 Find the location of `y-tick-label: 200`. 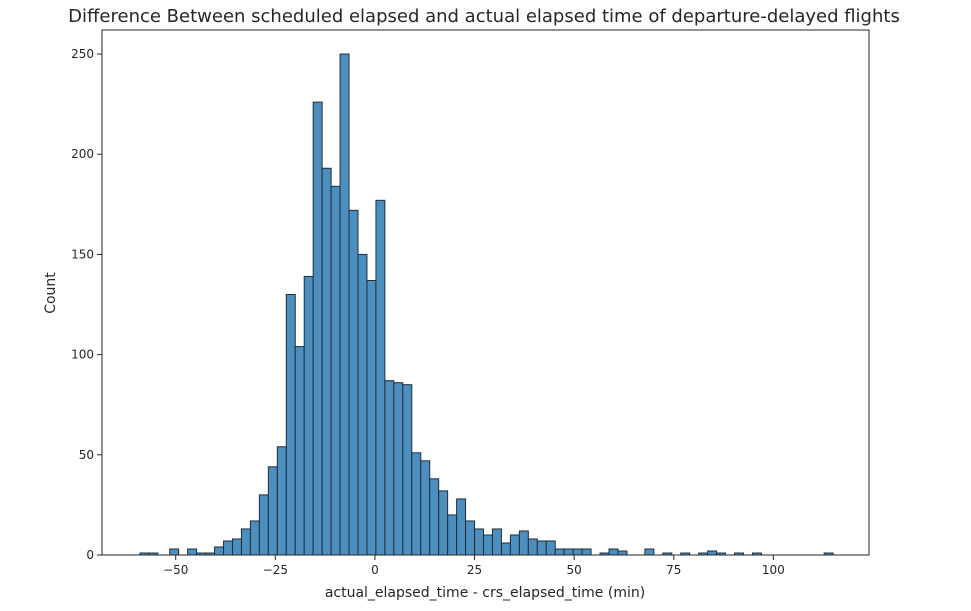

y-tick-label: 200 is located at coordinates (82, 154).